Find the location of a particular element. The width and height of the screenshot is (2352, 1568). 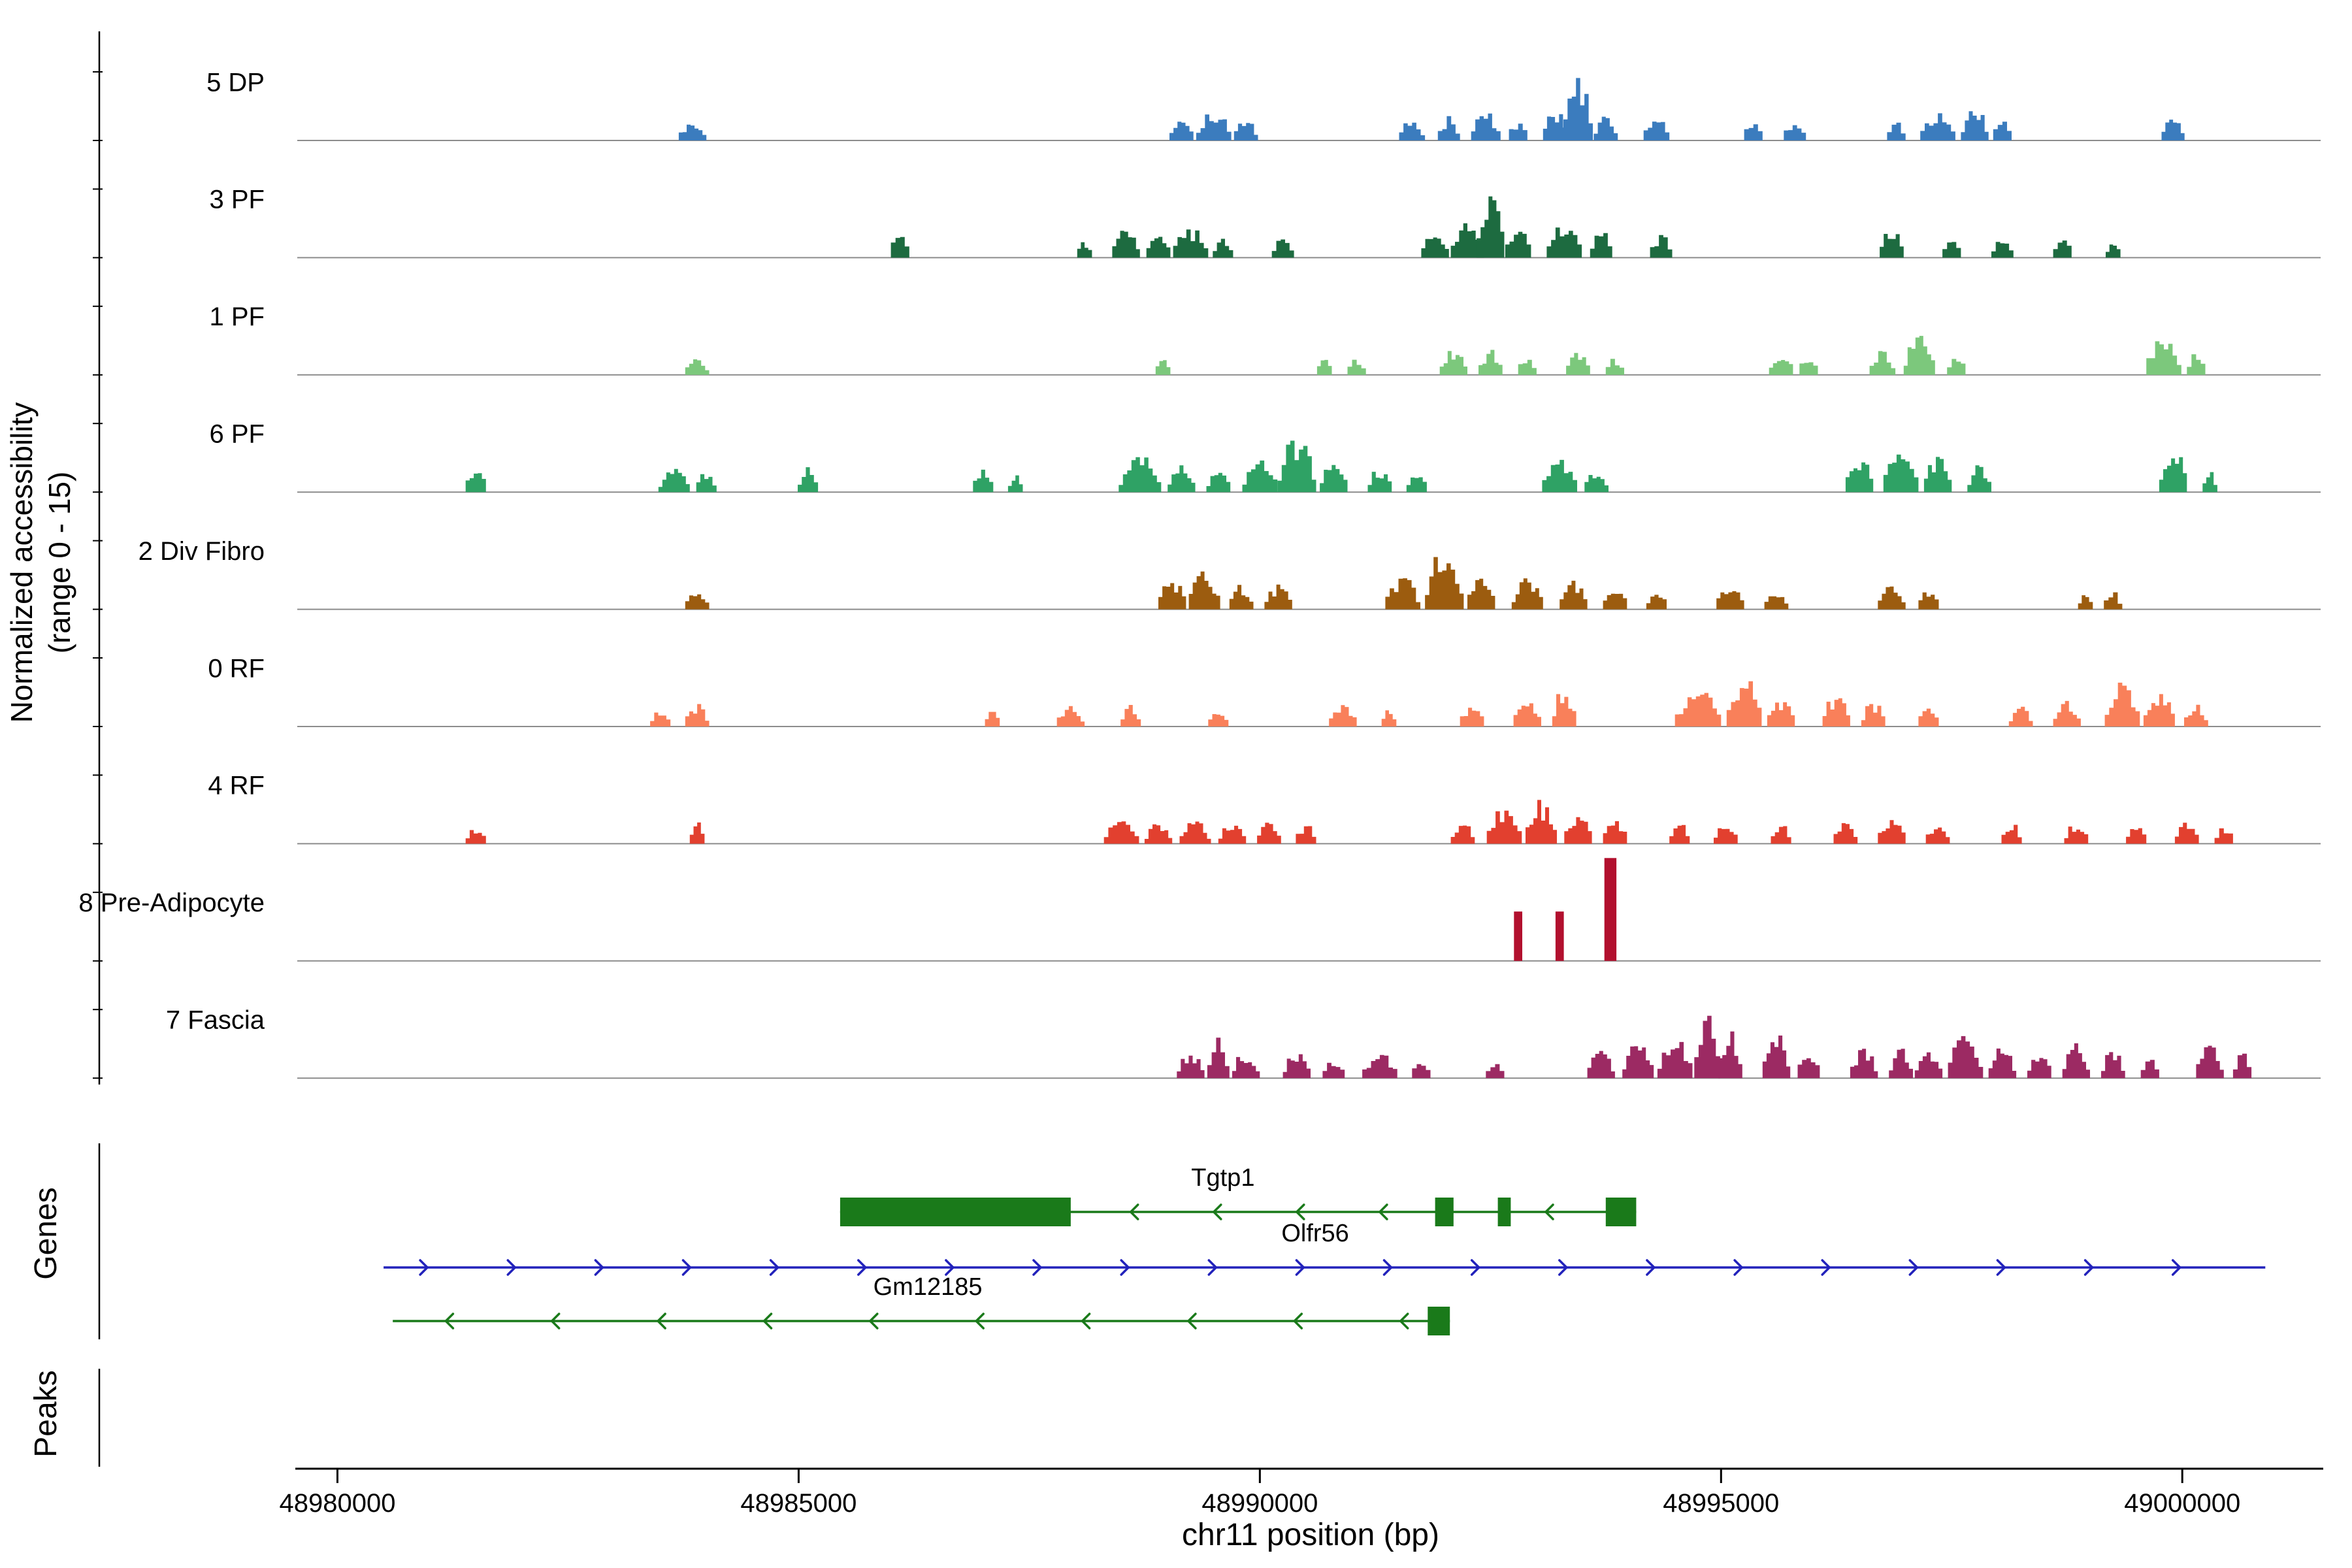

track-label: 0 RF is located at coordinates (236, 668).